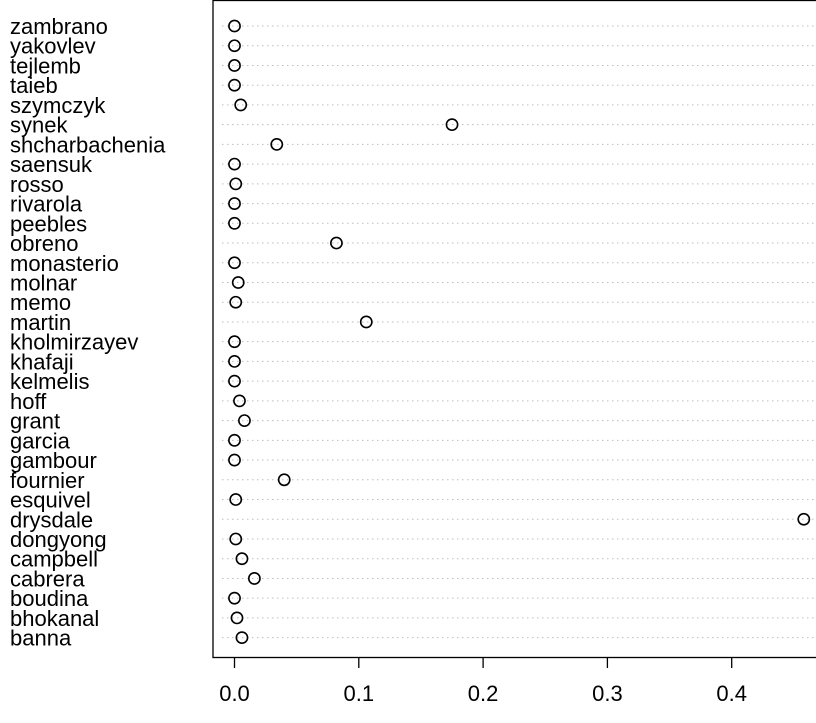  I want to click on data-point-gambour, so click(234, 460).